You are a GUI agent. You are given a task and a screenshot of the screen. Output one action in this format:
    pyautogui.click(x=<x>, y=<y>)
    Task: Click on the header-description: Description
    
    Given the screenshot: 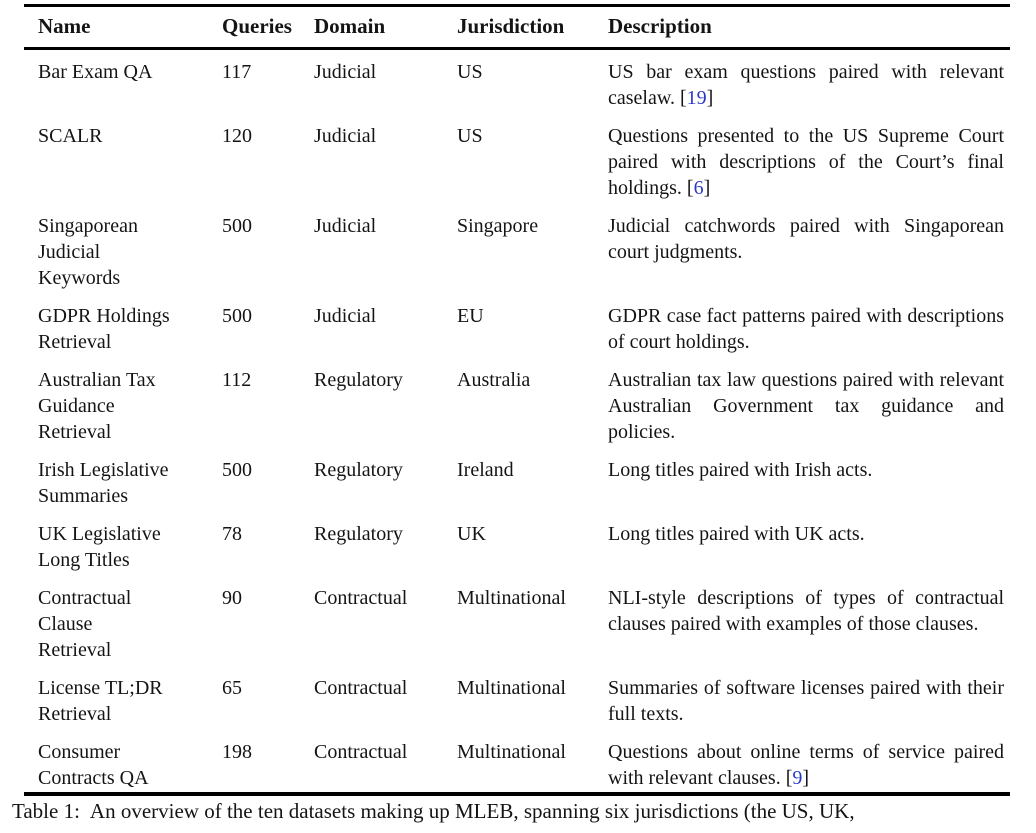 What is the action you would take?
    pyautogui.click(x=802, y=27)
    